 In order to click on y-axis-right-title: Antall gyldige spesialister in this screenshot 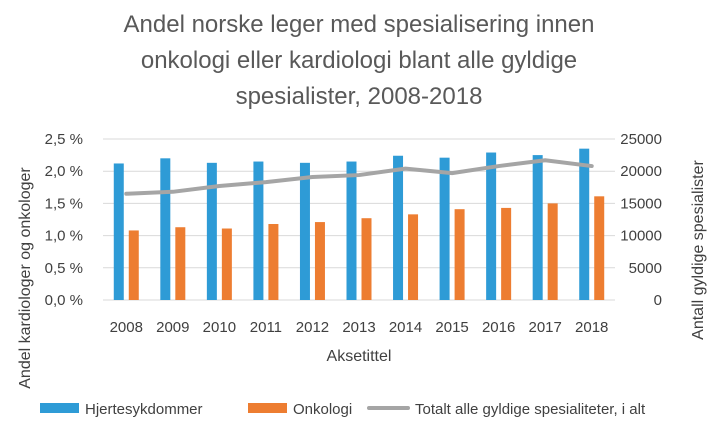, I will do `click(698, 250)`.